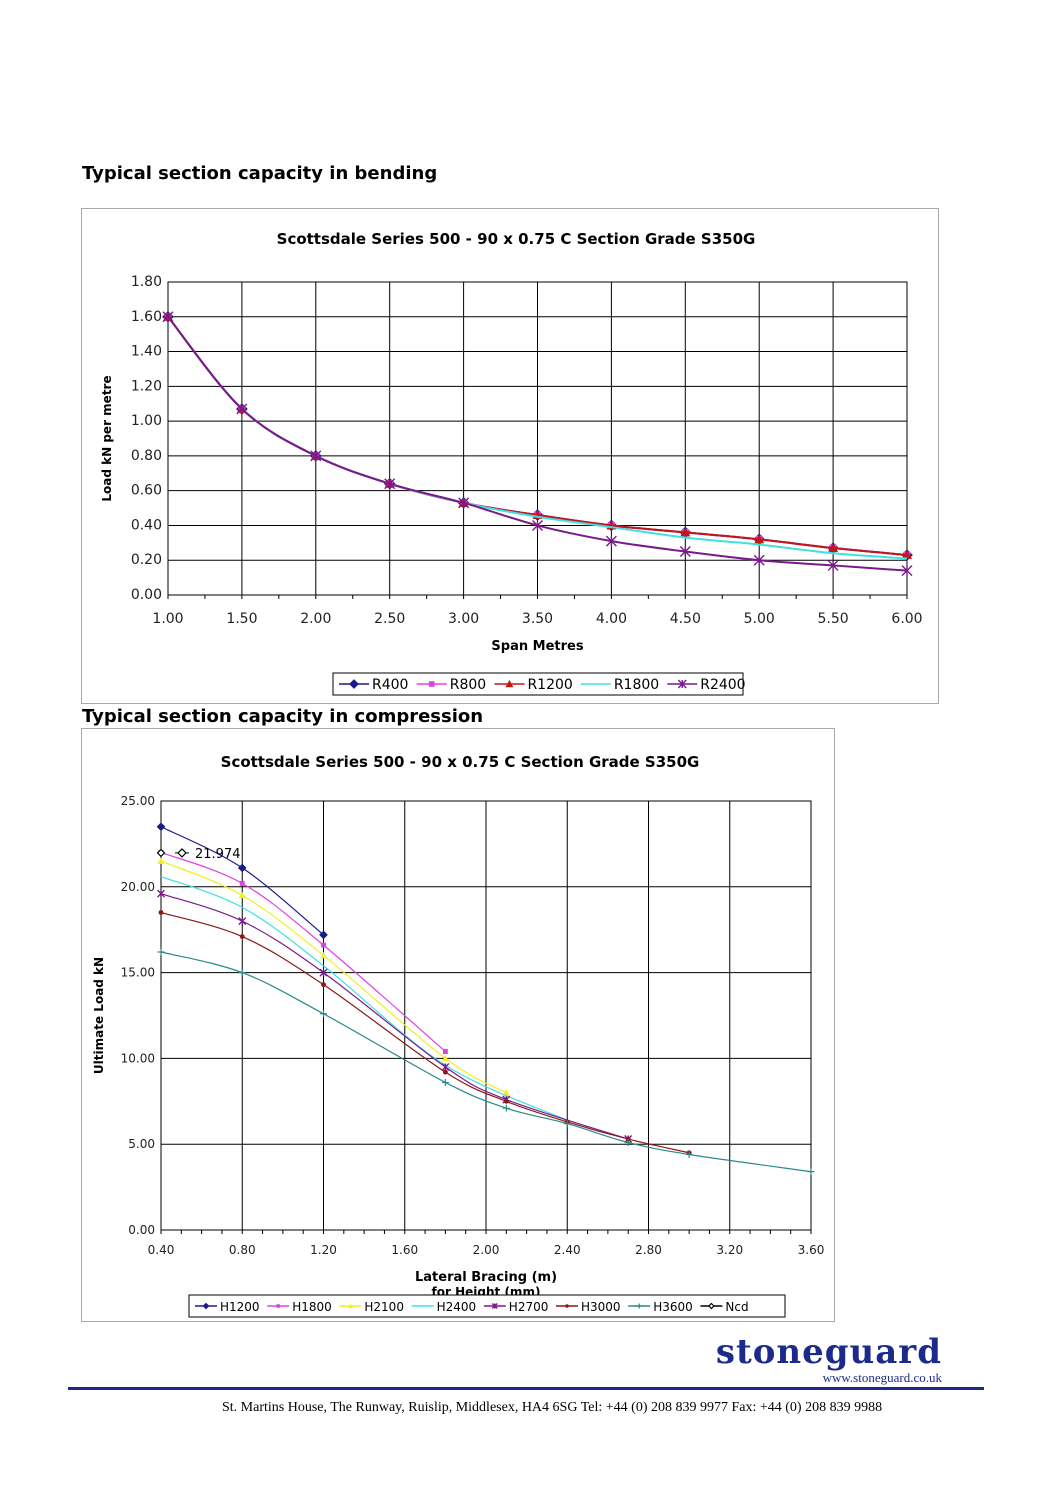 Image resolution: width=1060 pixels, height=1500 pixels. What do you see at coordinates (390, 685) in the screenshot?
I see `legend-label: R400` at bounding box center [390, 685].